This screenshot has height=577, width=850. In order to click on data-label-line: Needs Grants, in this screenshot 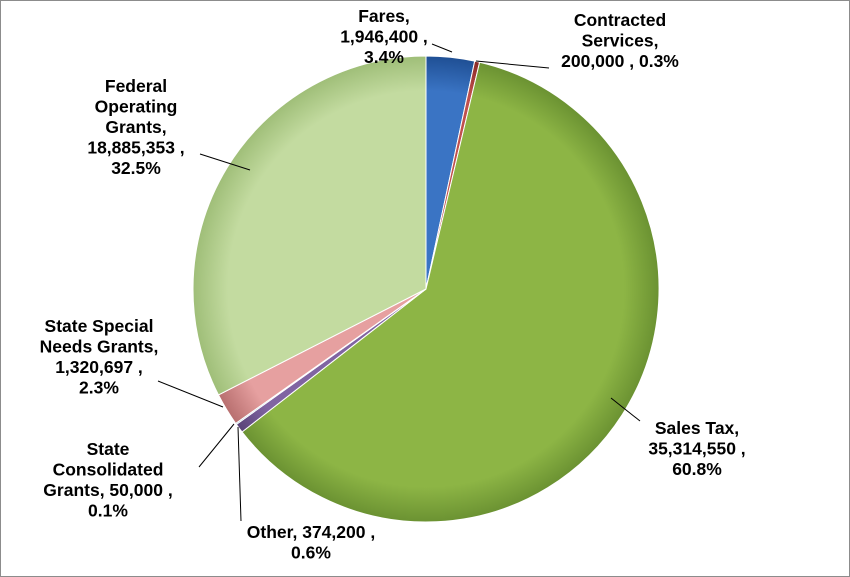, I will do `click(99, 347)`.